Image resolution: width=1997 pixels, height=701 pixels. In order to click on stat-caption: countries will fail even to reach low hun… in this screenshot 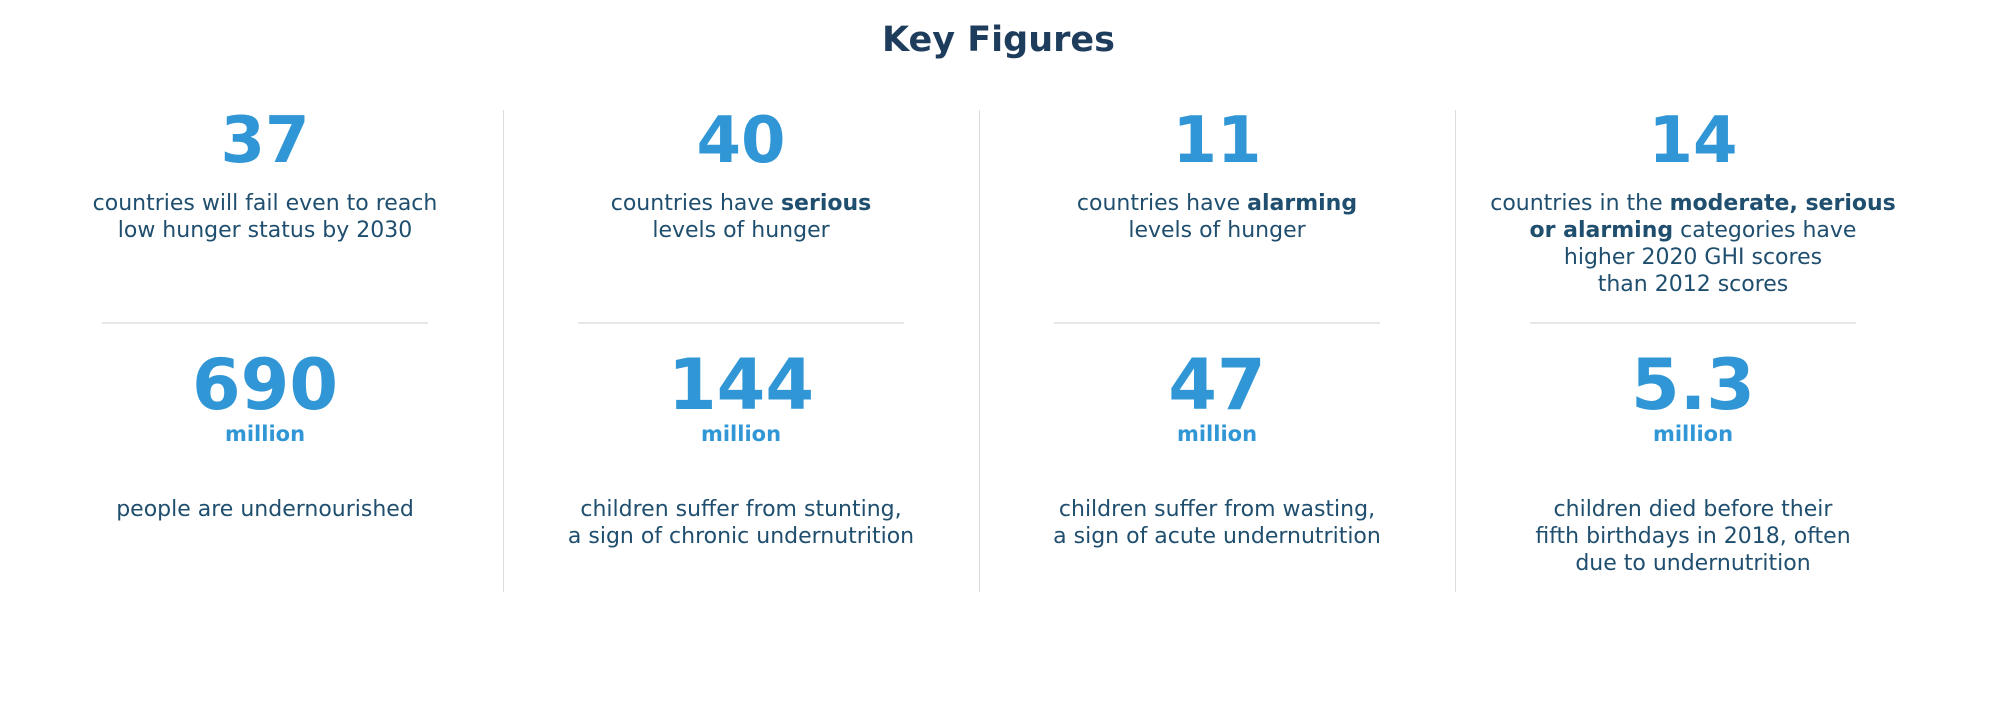, I will do `click(265, 217)`.